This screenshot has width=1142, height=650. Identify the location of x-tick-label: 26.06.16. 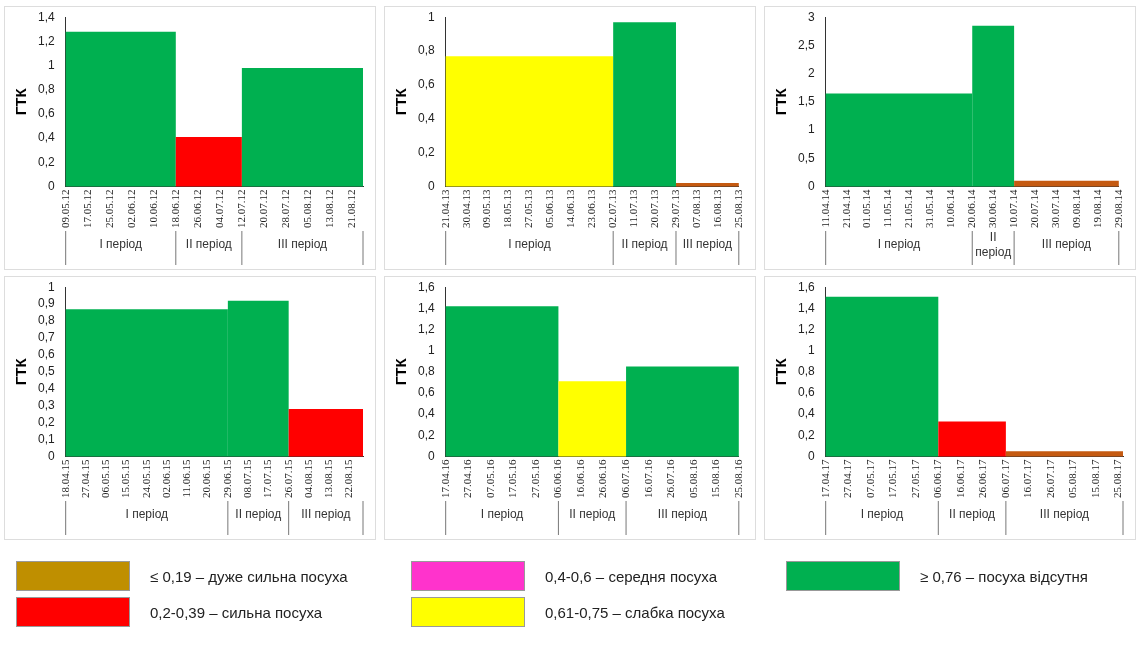
(602, 478).